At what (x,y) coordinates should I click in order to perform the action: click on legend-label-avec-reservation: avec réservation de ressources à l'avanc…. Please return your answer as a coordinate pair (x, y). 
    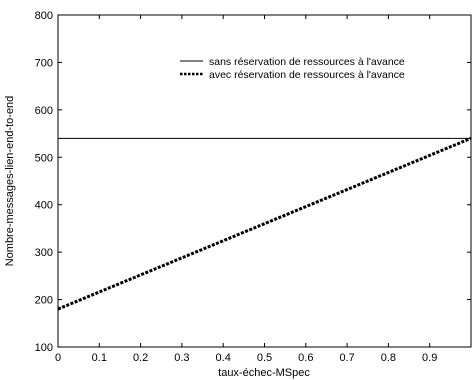
    Looking at the image, I should click on (307, 75).